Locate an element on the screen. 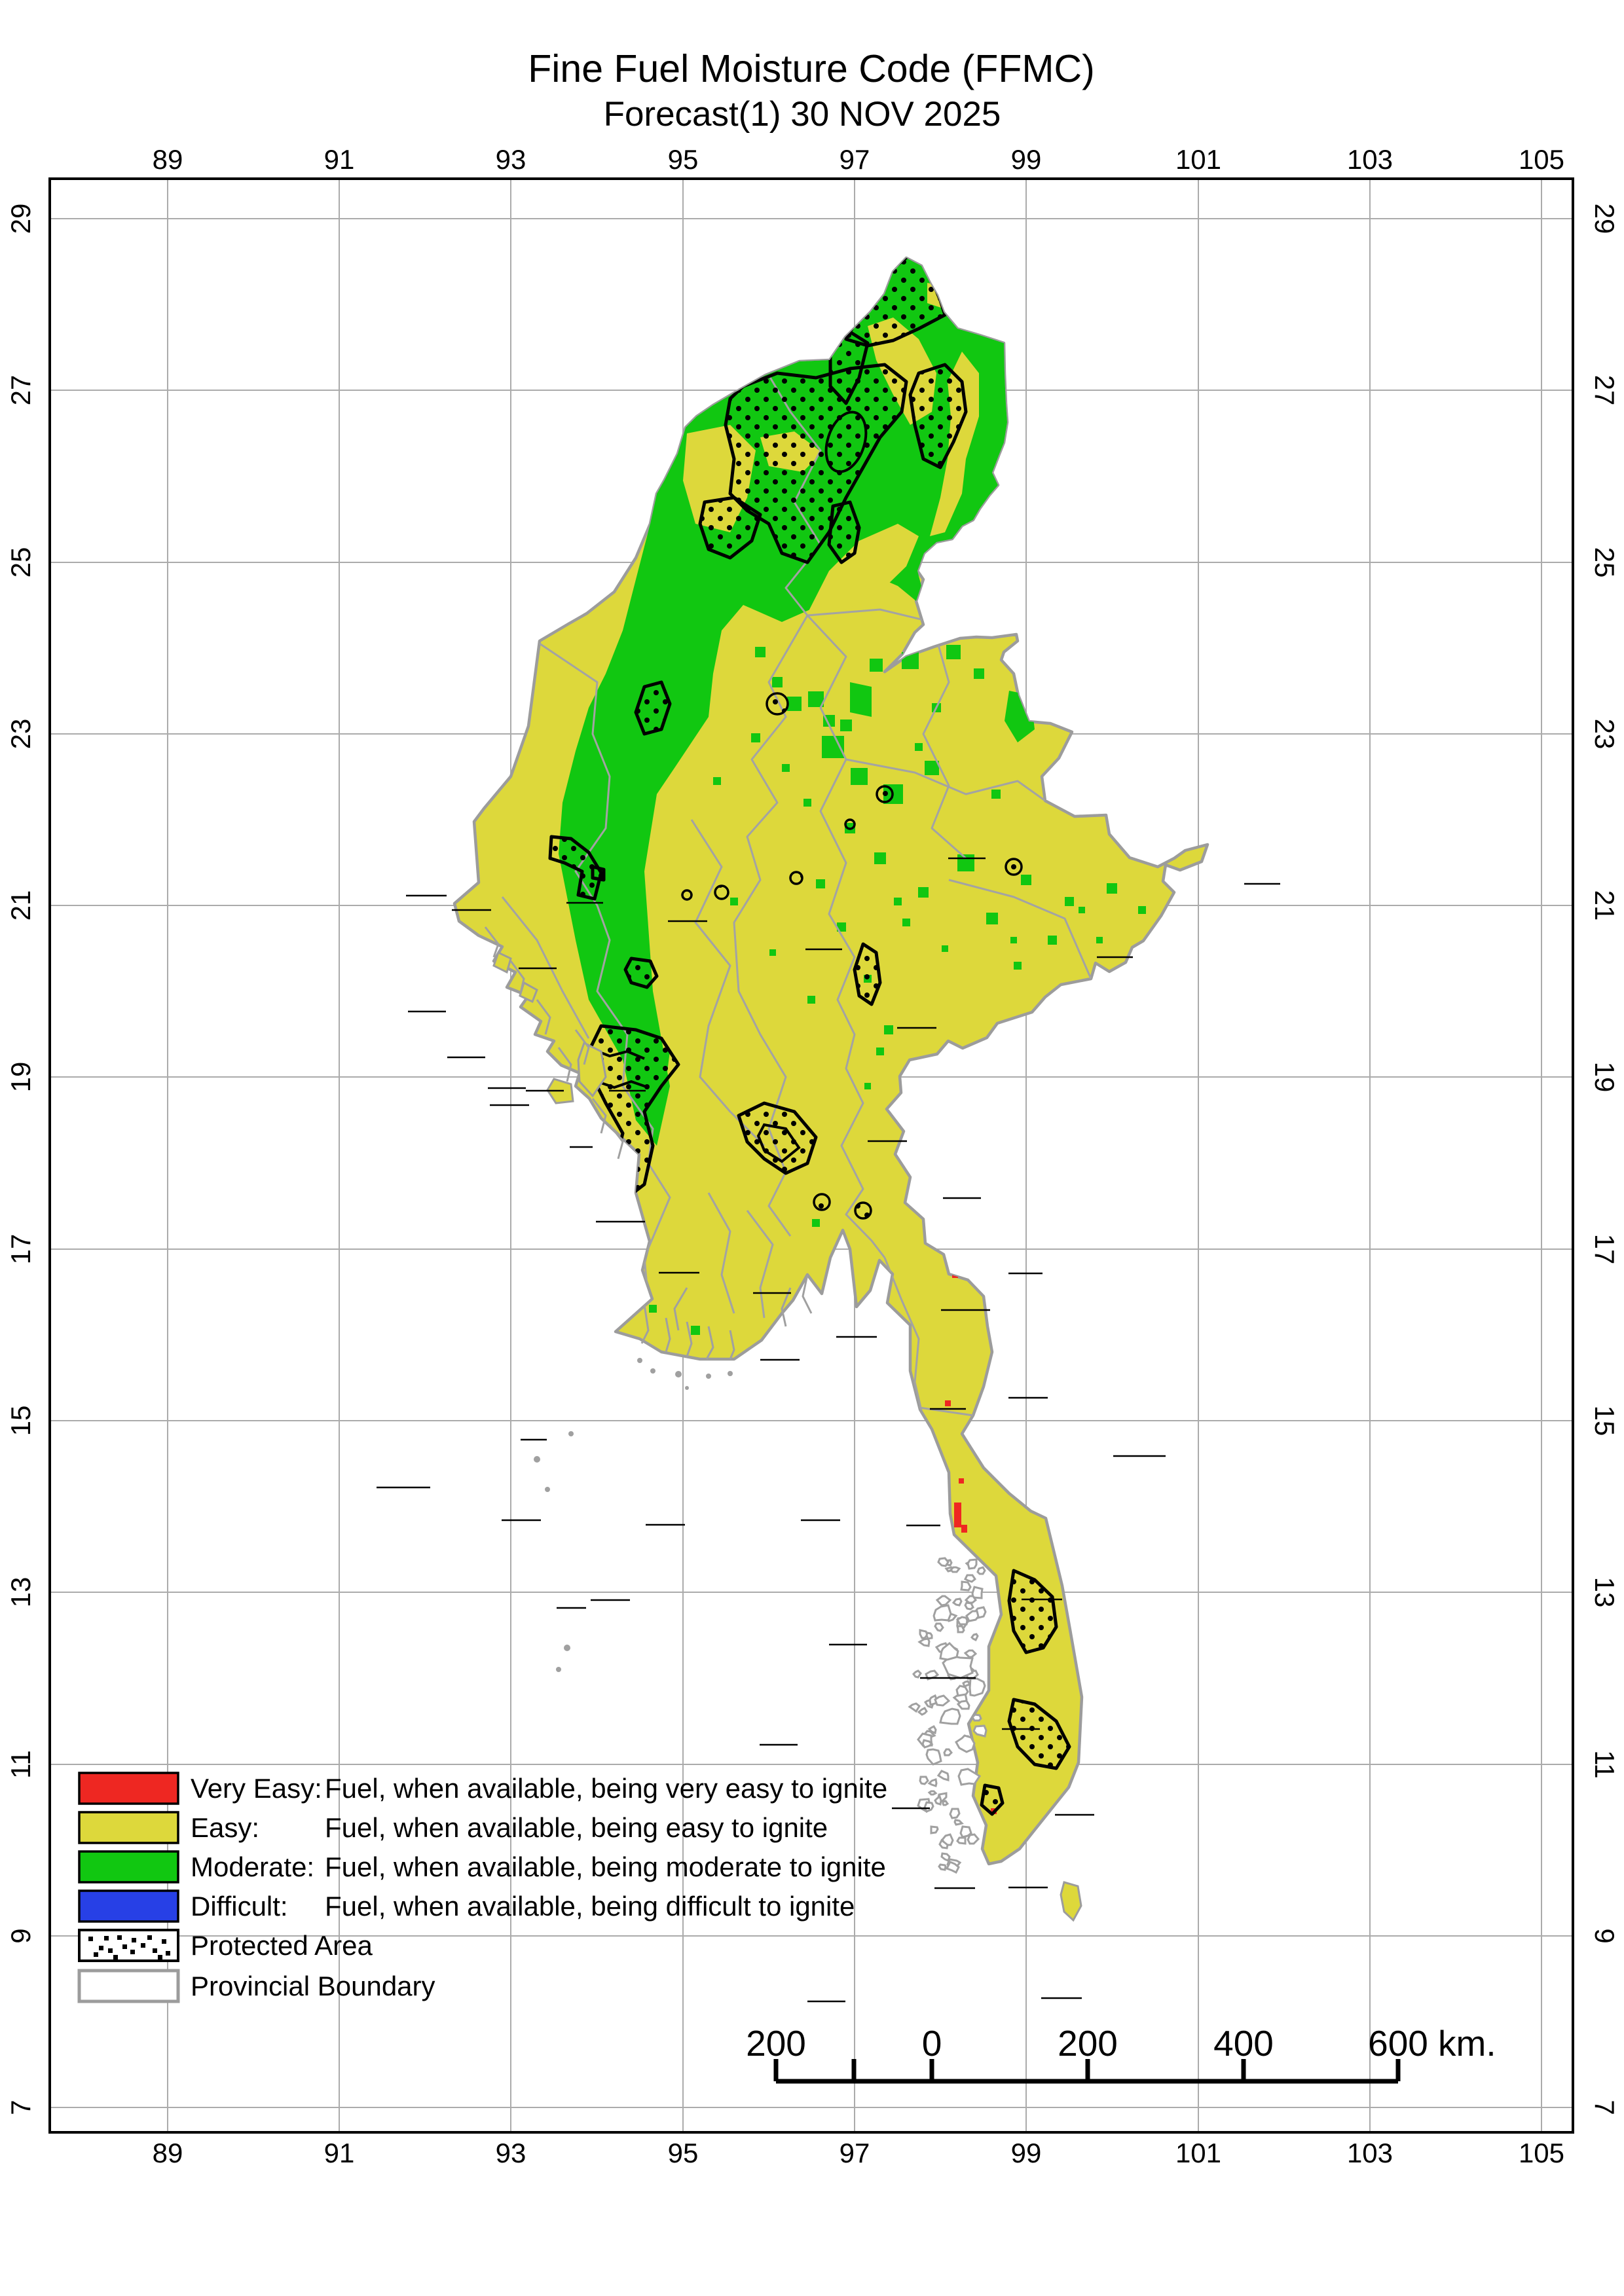 The width and height of the screenshot is (1624, 2296). svg-text: Forecast(1) 30 NOV 2025 is located at coordinates (802, 114).